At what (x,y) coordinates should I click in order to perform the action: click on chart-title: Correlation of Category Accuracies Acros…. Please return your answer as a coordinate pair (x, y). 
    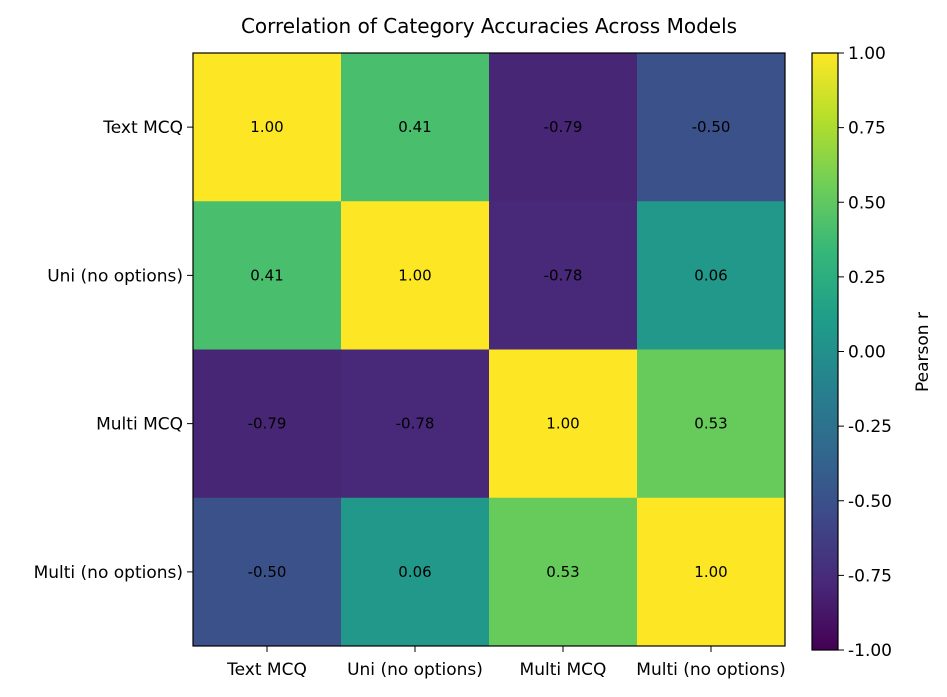
    Looking at the image, I should click on (489, 26).